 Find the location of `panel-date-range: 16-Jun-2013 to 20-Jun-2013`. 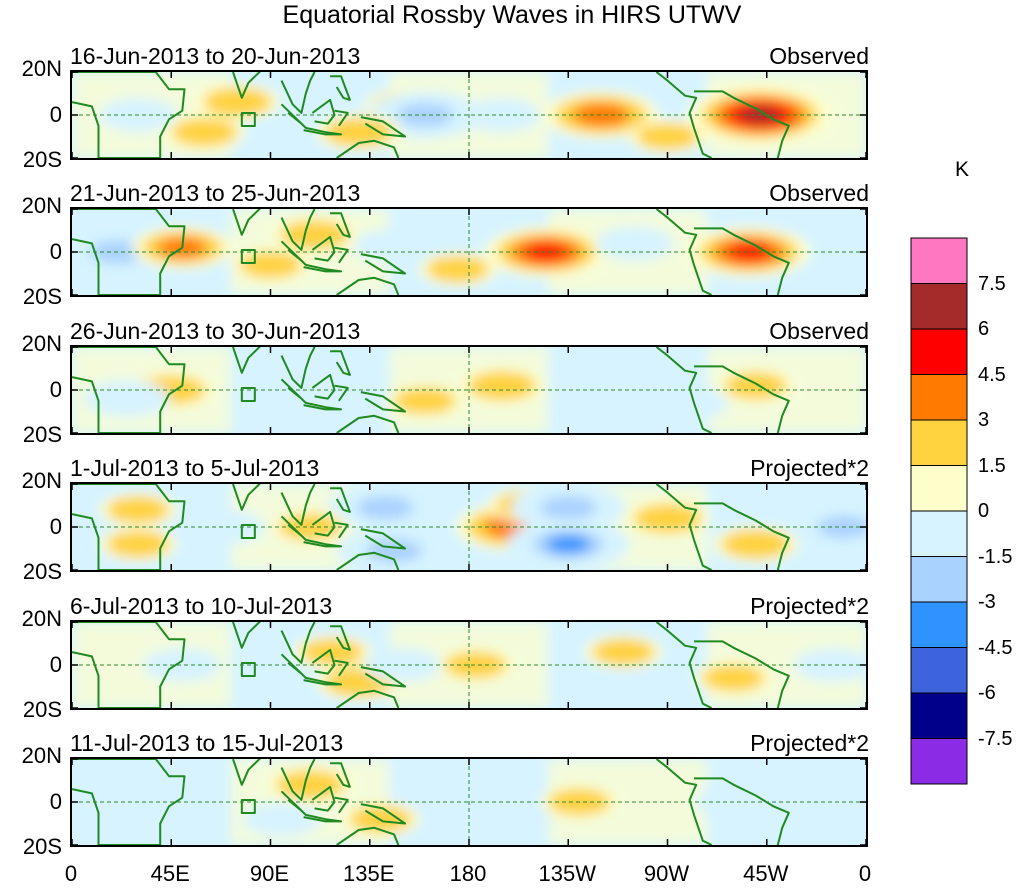

panel-date-range: 16-Jun-2013 to 20-Jun-2013 is located at coordinates (215, 56).